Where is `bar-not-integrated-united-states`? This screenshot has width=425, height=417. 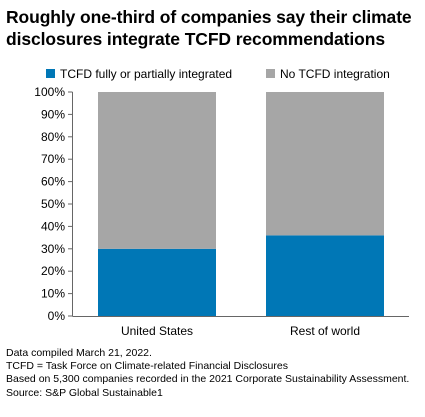 bar-not-integrated-united-states is located at coordinates (157, 170).